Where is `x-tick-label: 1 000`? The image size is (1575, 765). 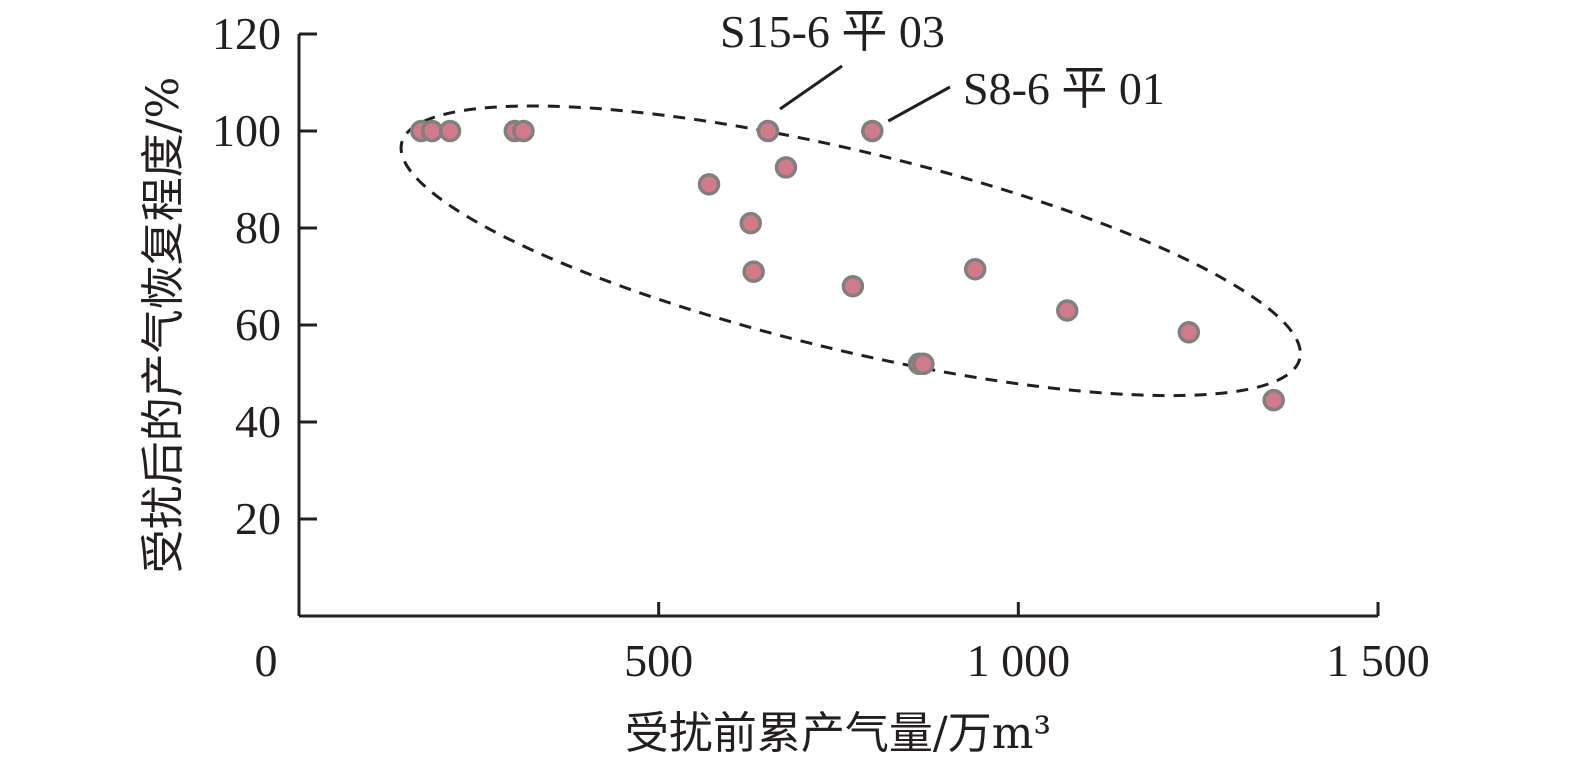
x-tick-label: 1 000 is located at coordinates (1019, 660).